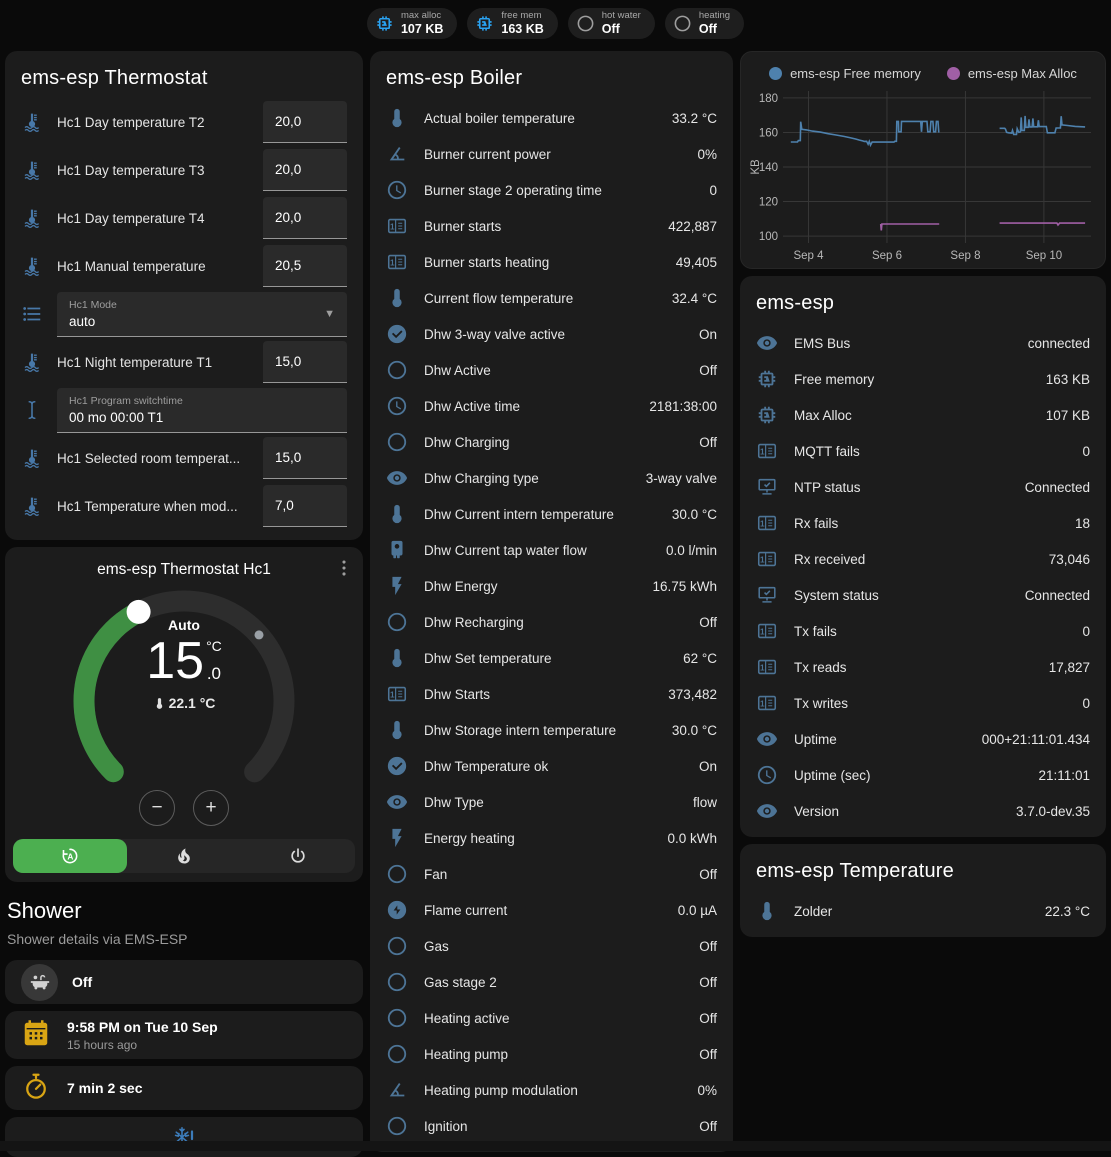 This screenshot has width=1111, height=1157. I want to click on status-badge-hot-water: hot water Off, so click(611, 23).